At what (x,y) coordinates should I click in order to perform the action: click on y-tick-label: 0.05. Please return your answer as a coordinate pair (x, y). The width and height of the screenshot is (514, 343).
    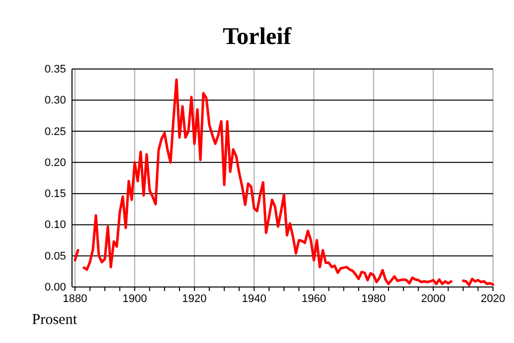
    Looking at the image, I should click on (55, 256).